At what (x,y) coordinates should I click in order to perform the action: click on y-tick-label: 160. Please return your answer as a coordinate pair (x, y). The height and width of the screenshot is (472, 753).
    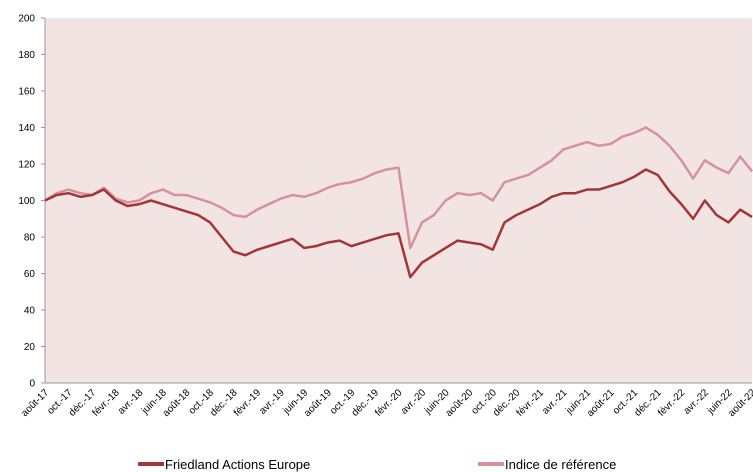
    Looking at the image, I should click on (26, 92).